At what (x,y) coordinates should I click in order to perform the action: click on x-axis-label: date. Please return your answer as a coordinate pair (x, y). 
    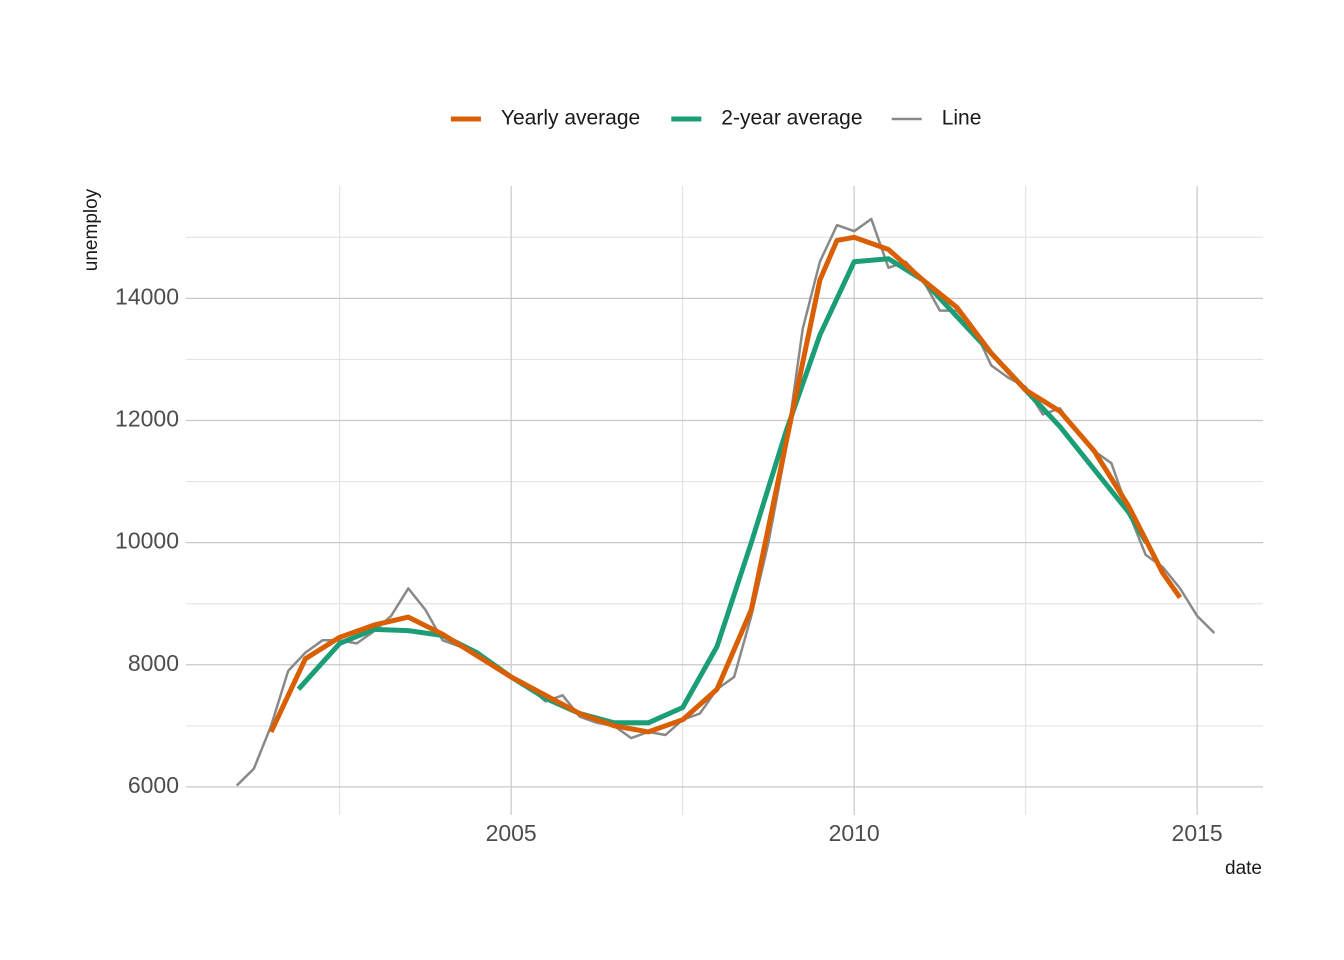
    Looking at the image, I should click on (1243, 868).